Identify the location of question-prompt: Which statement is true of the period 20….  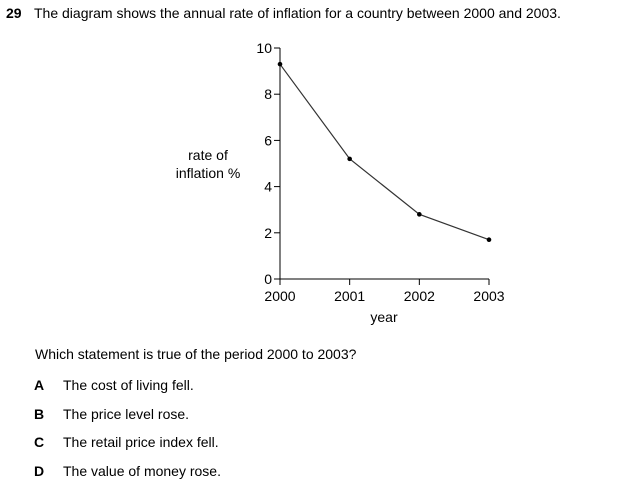
(196, 354).